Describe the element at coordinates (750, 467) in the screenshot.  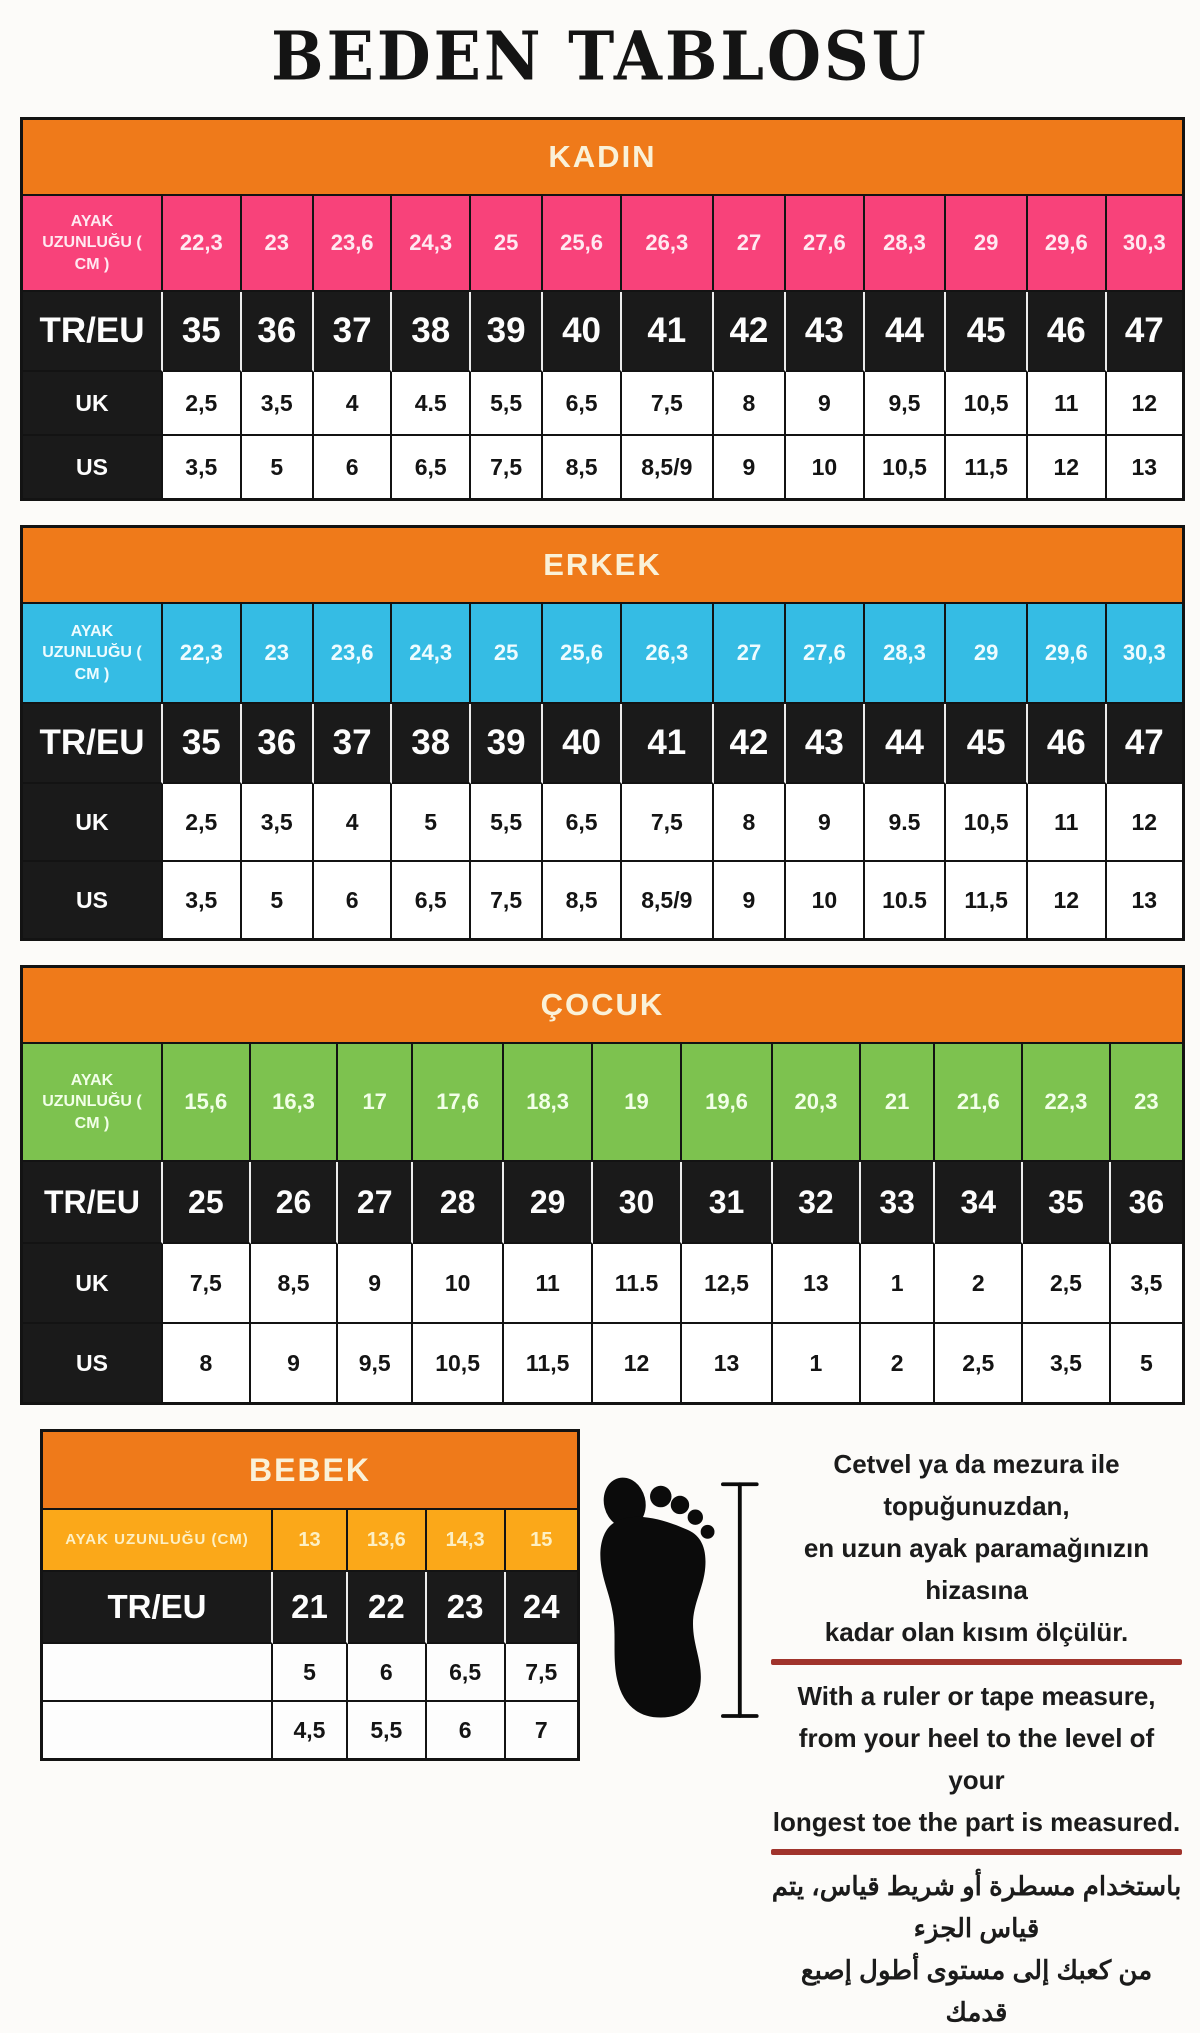
I see `kadin-us-cell: 9` at that location.